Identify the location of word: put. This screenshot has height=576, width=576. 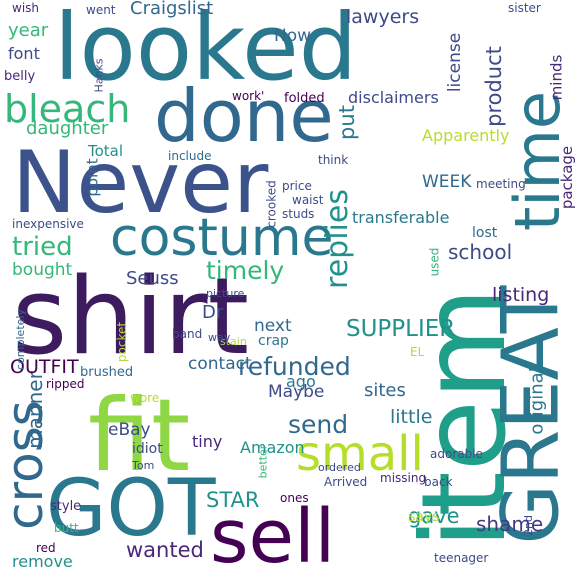
(346, 122).